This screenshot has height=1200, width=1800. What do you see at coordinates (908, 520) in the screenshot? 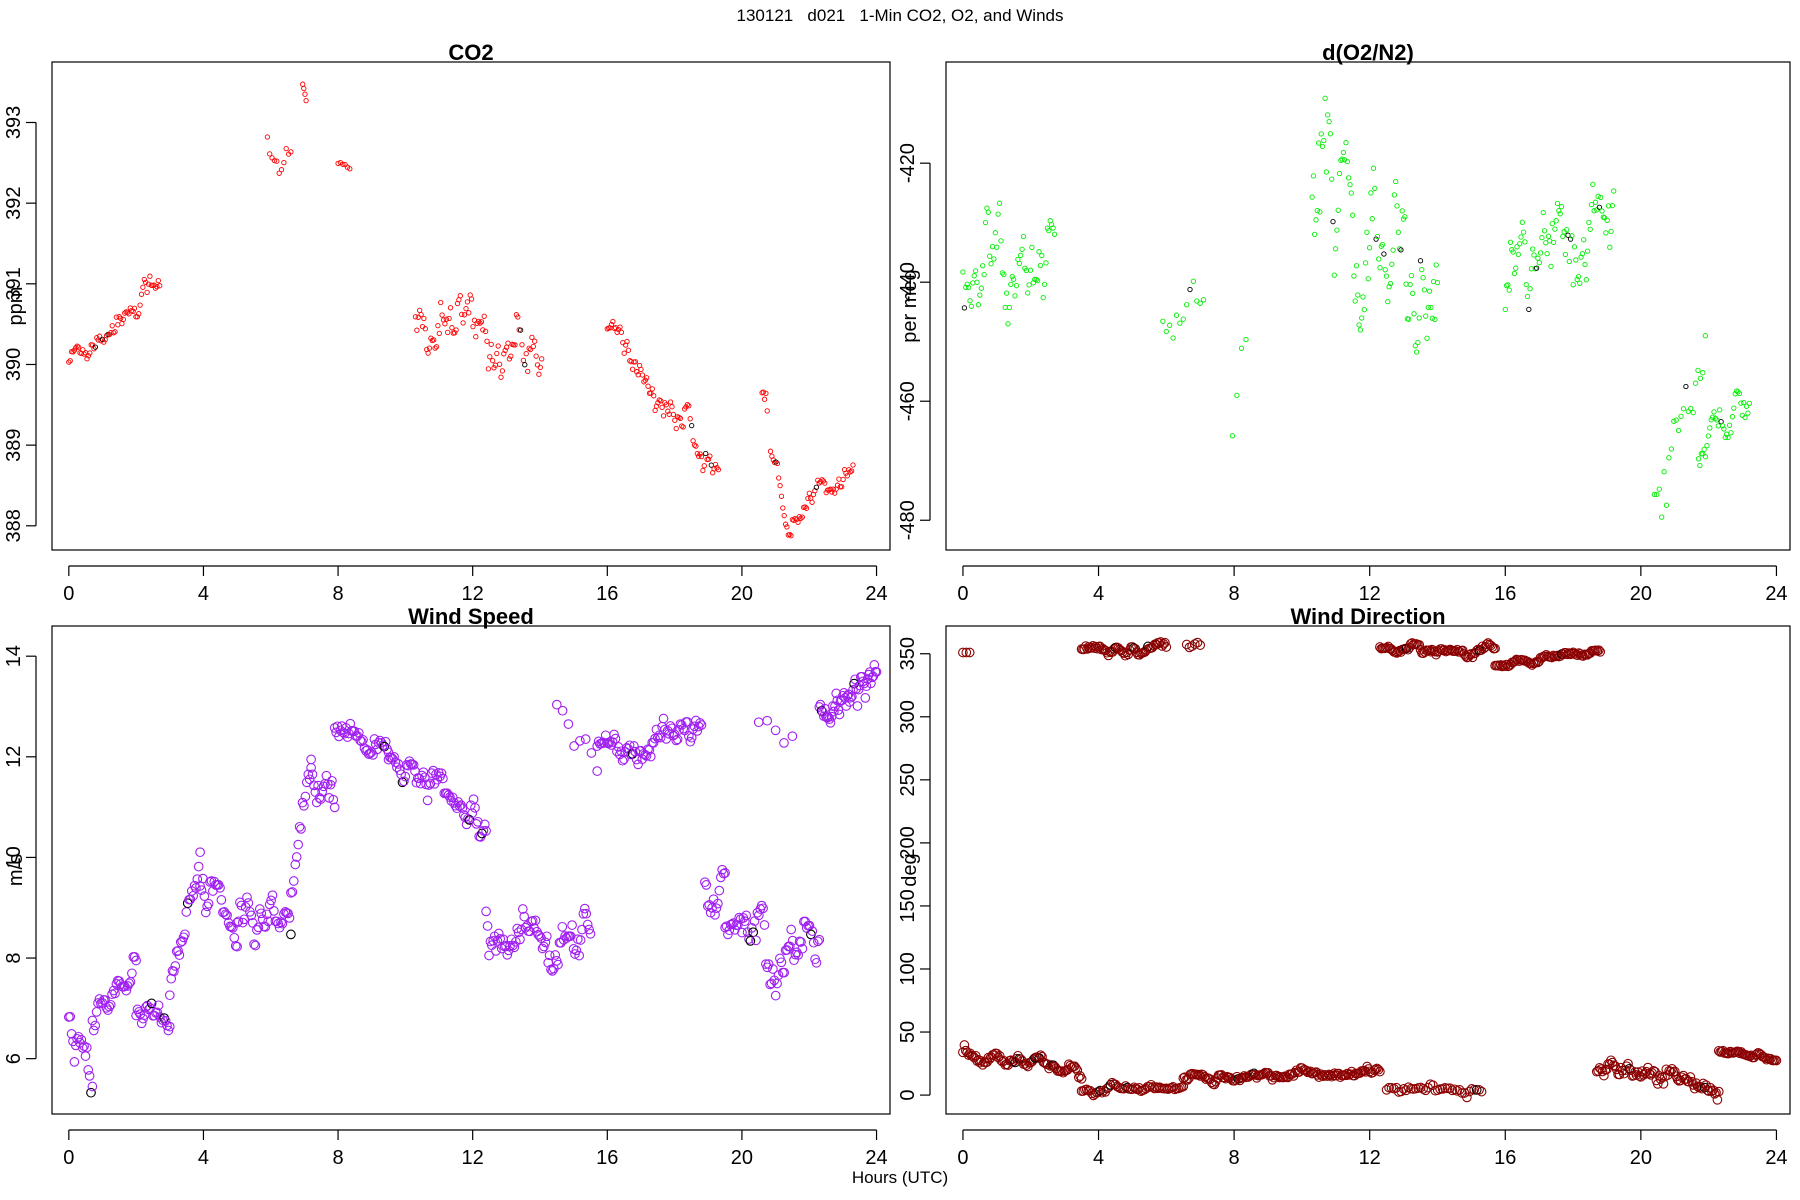
I see `o2n2-y-tick-label: -480` at bounding box center [908, 520].